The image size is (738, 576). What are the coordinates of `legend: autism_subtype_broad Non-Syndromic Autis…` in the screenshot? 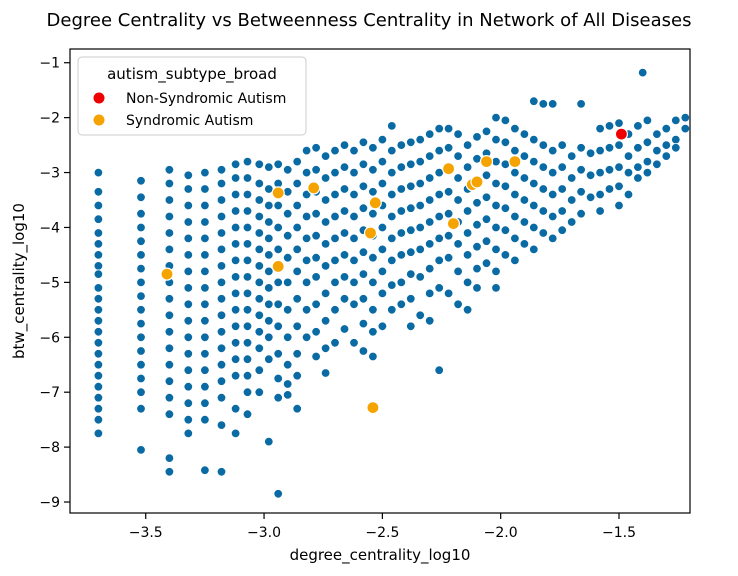 It's located at (192, 96).